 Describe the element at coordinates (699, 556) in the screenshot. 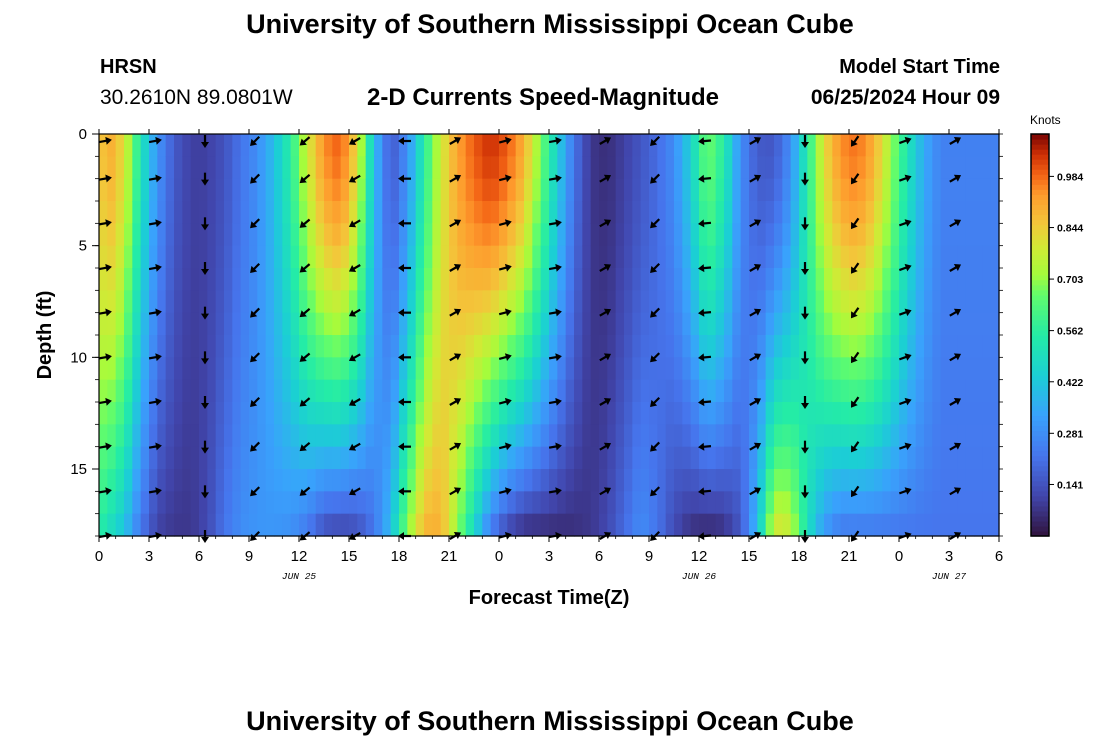

I see `x-tick-label: 12` at that location.